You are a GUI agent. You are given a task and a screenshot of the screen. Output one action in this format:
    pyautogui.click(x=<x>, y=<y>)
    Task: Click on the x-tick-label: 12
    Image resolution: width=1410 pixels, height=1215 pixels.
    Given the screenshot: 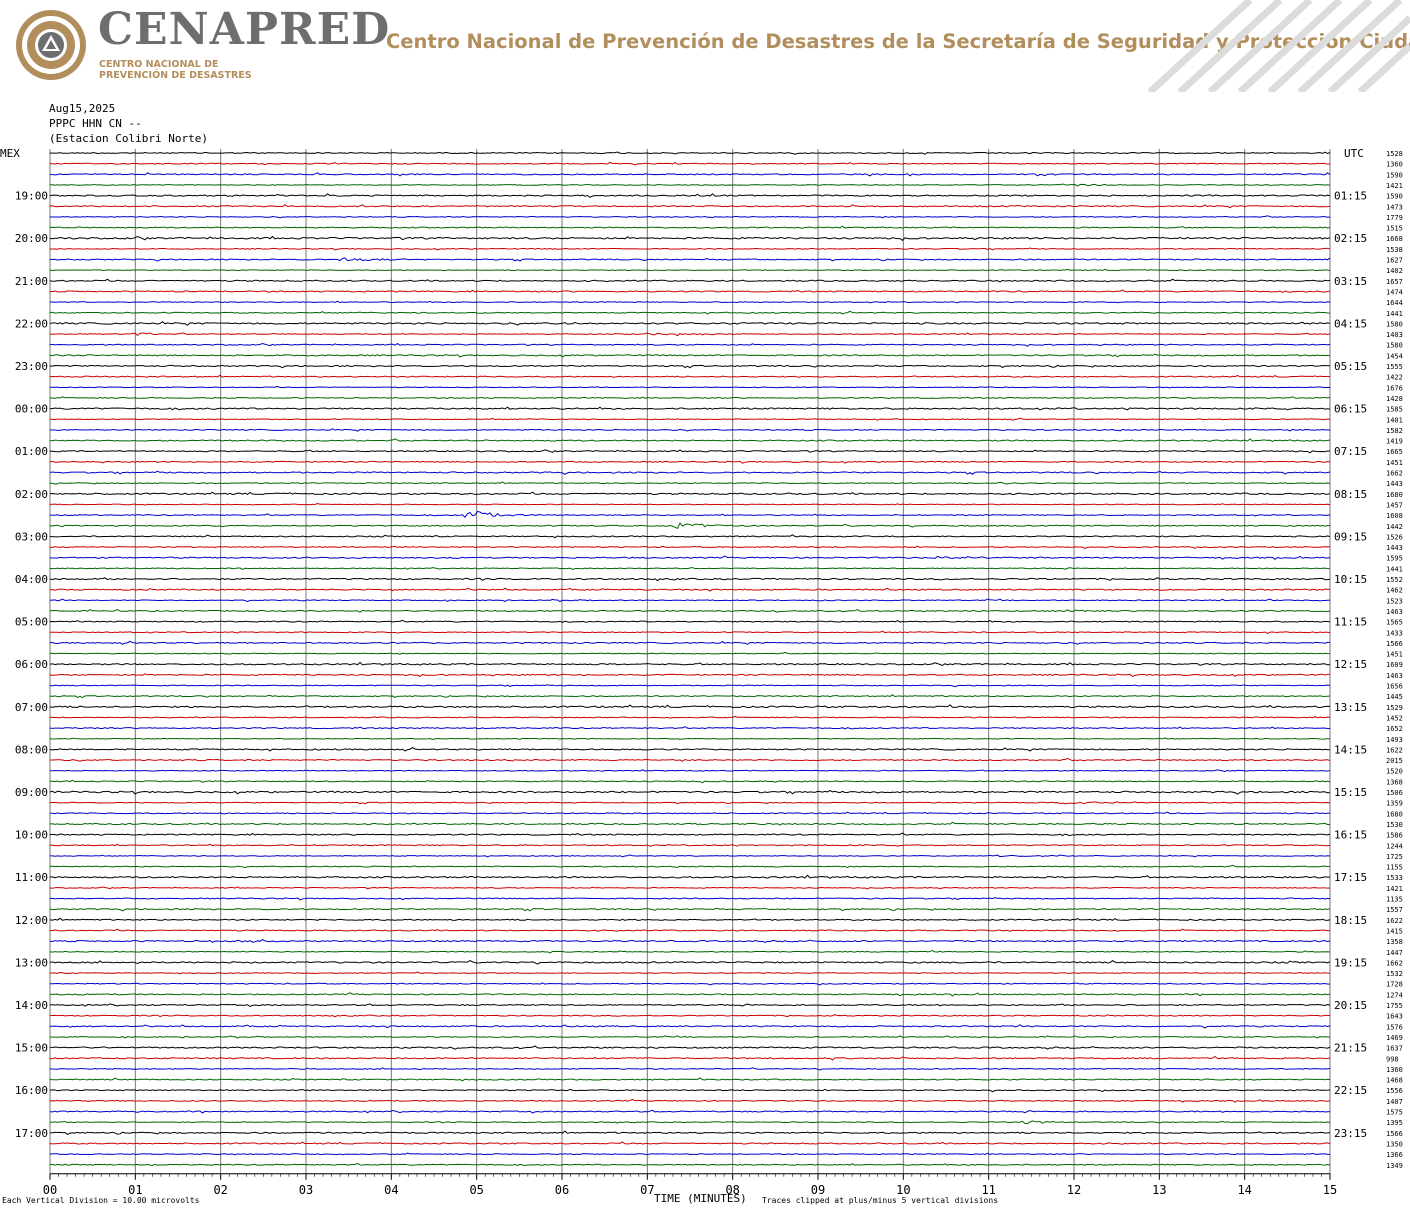 What is the action you would take?
    pyautogui.click(x=1074, y=1190)
    